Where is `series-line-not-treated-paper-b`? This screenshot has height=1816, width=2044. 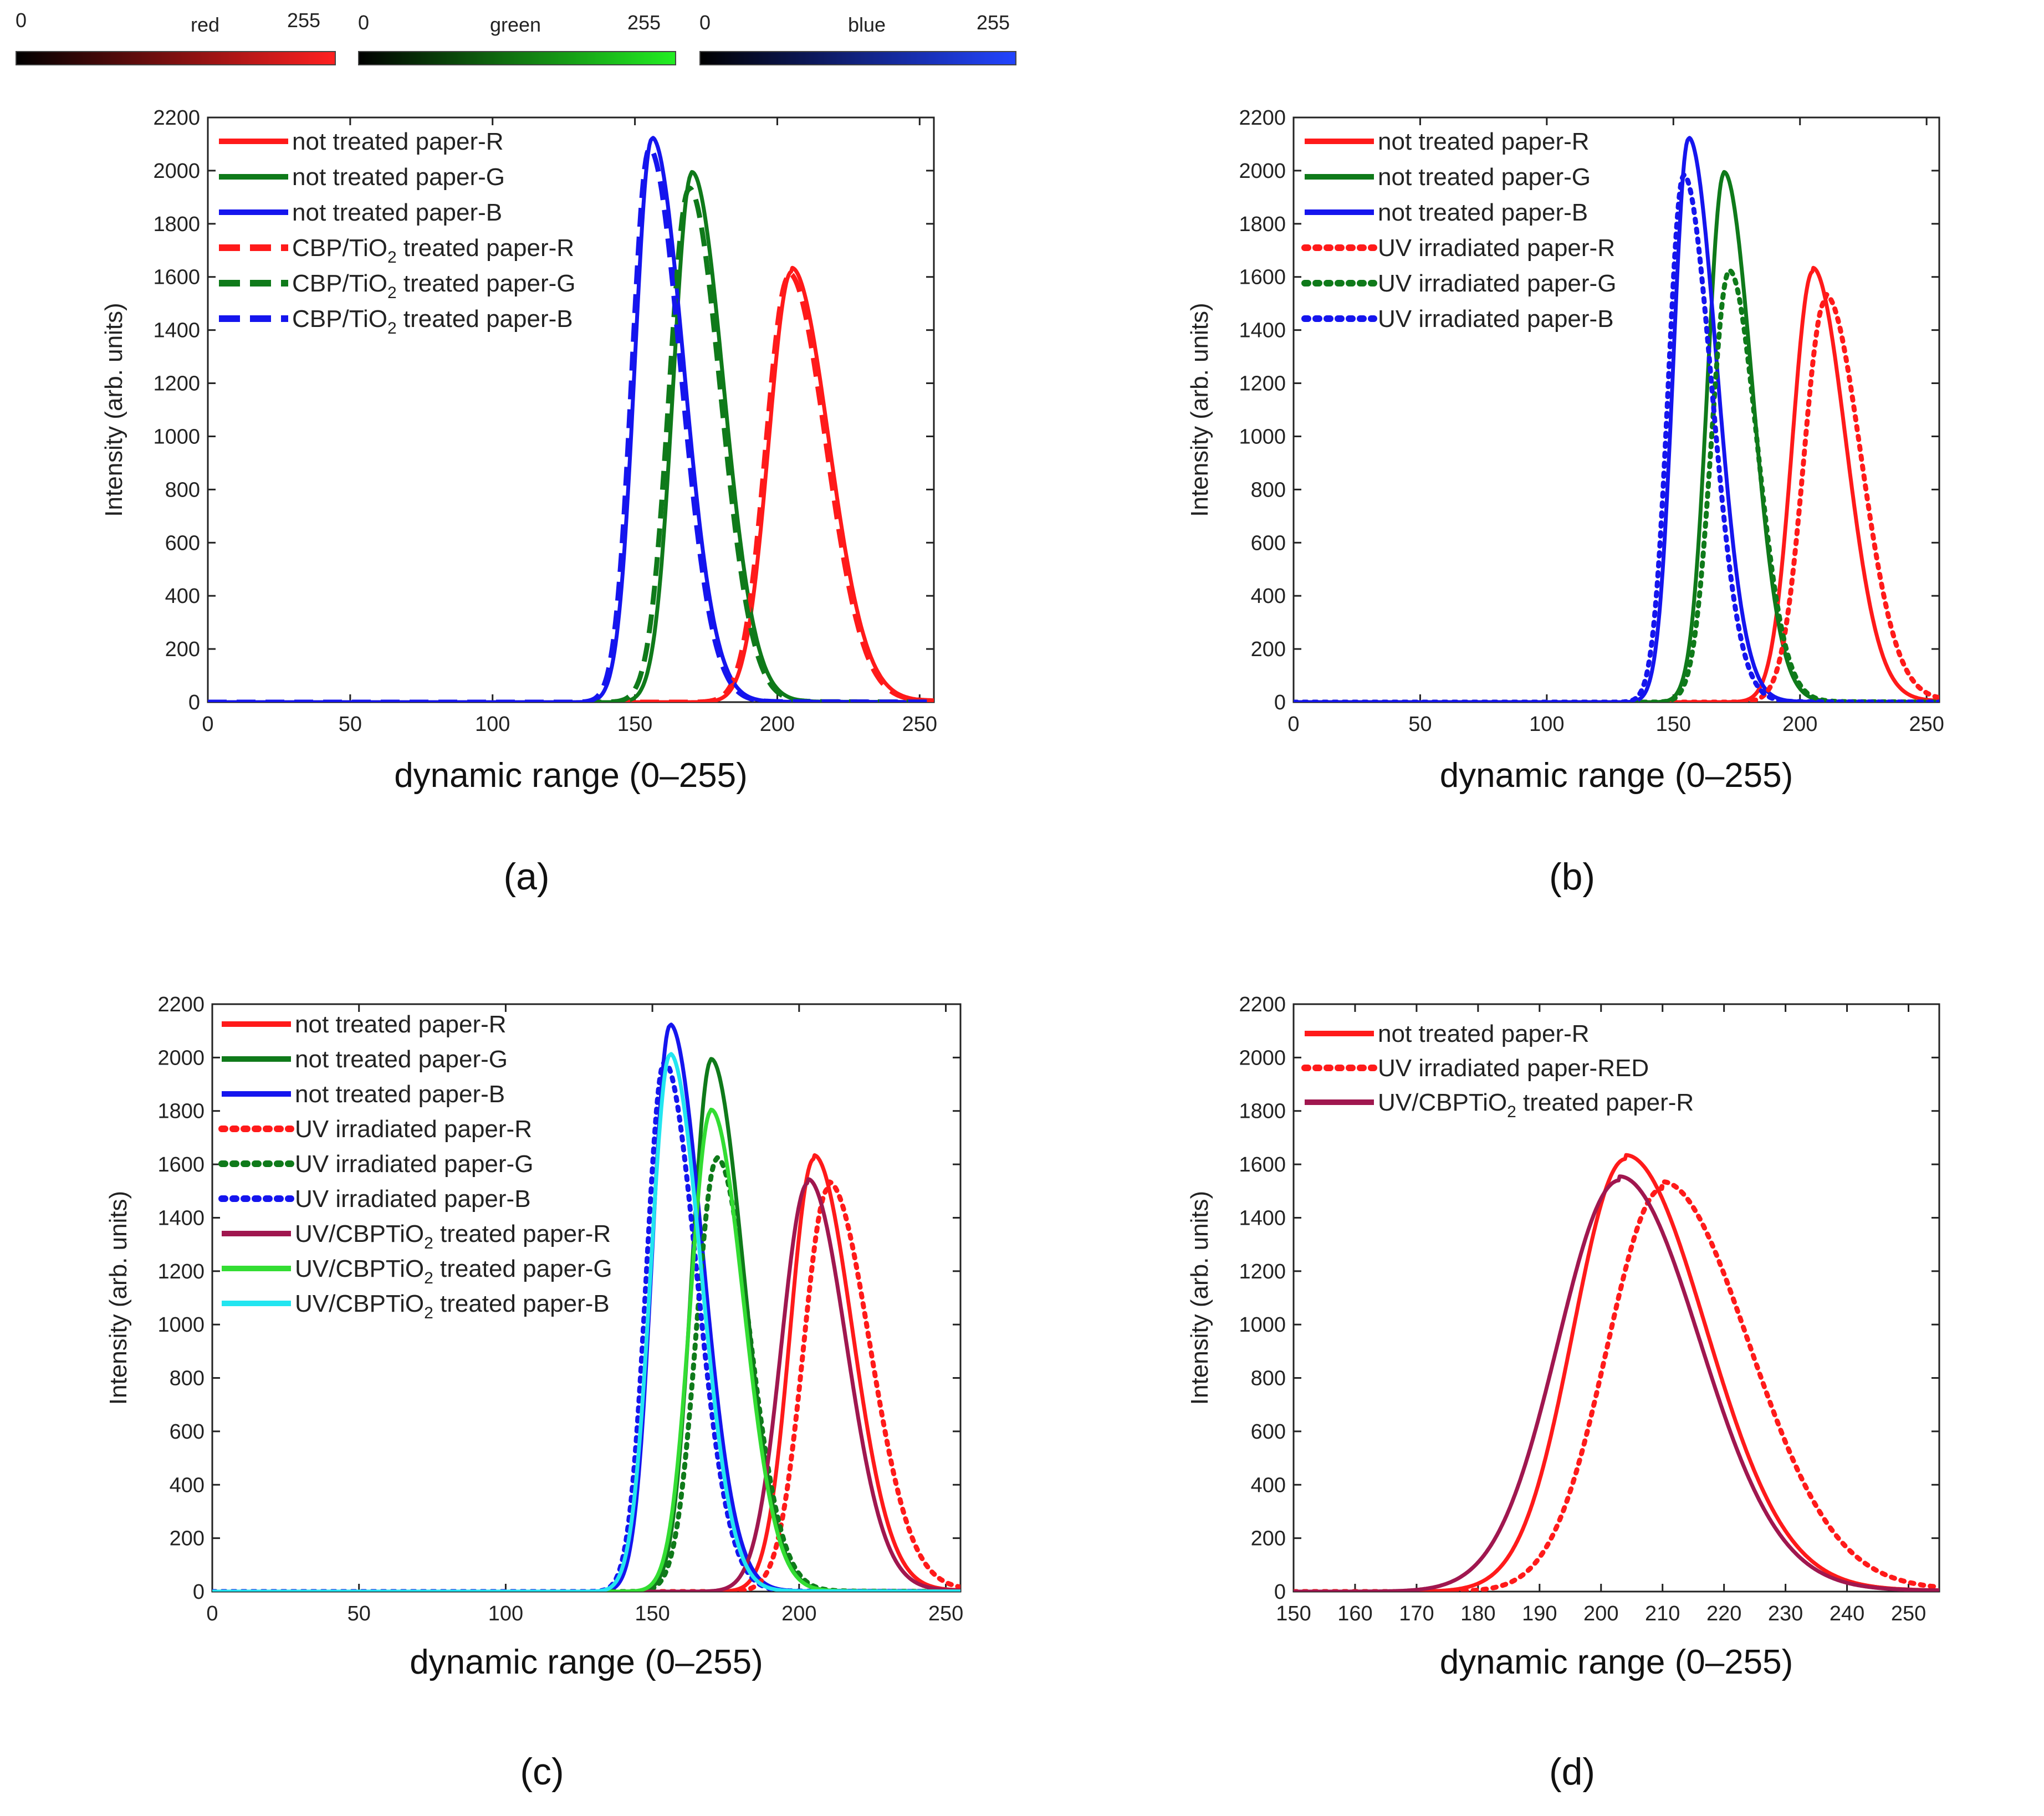 series-line-not-treated-paper-b is located at coordinates (571, 419).